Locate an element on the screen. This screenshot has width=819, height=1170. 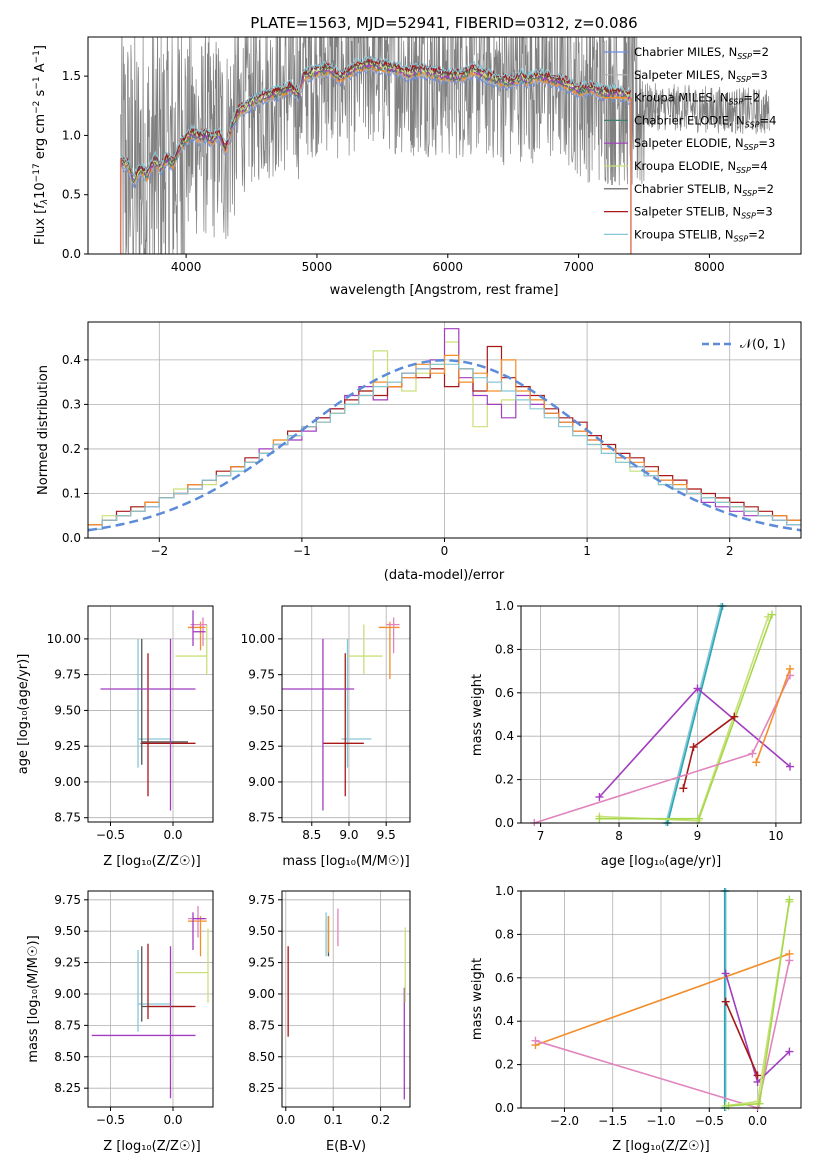
mass-weight-vs-age-axes-frame is located at coordinates (661, 714).